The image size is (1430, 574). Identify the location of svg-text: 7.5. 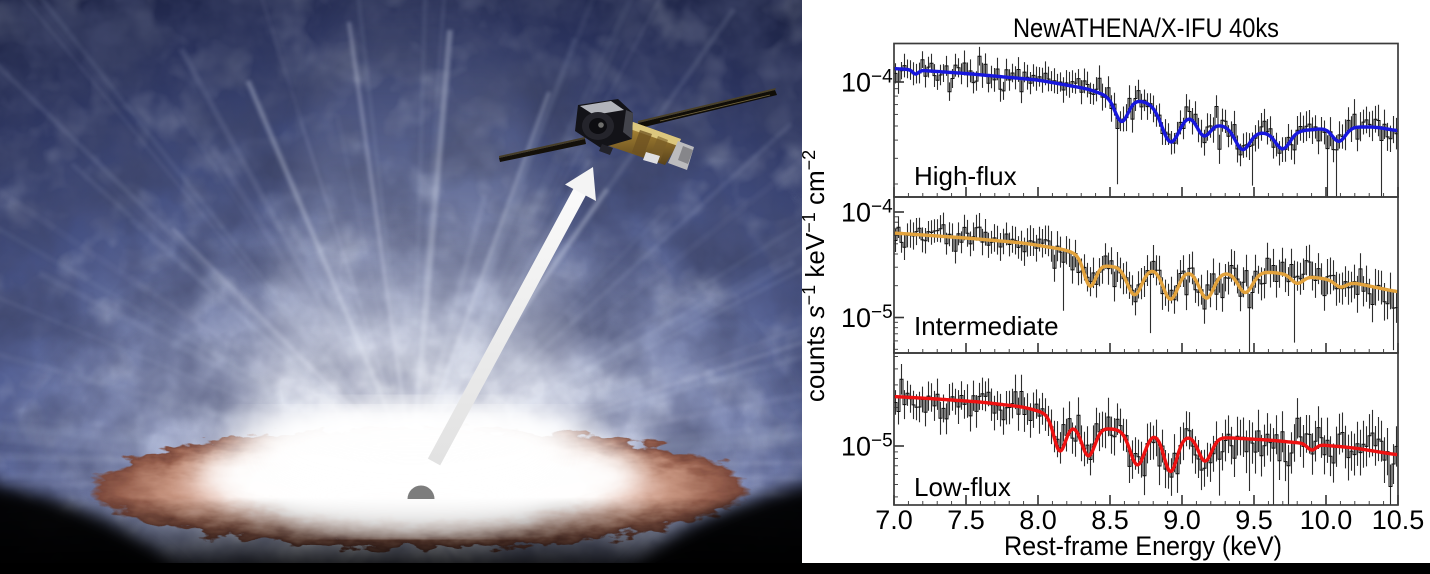
(966, 520).